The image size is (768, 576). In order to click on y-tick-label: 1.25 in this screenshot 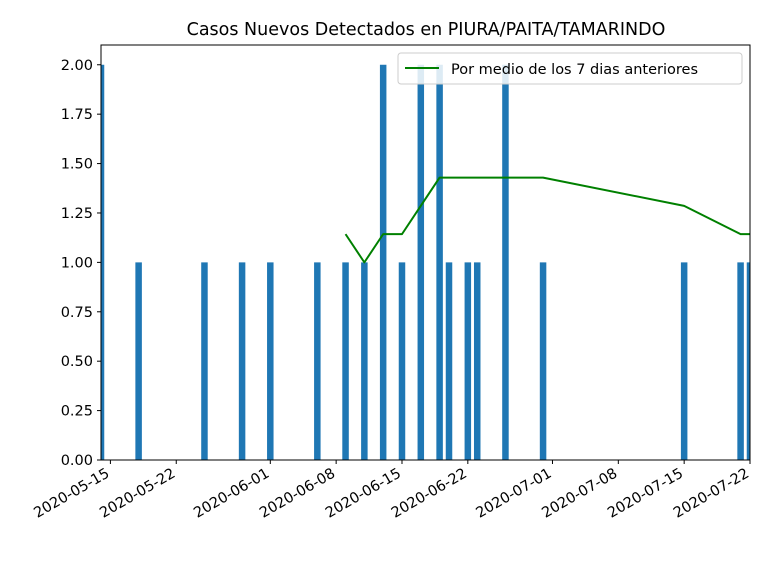, I will do `click(77, 214)`.